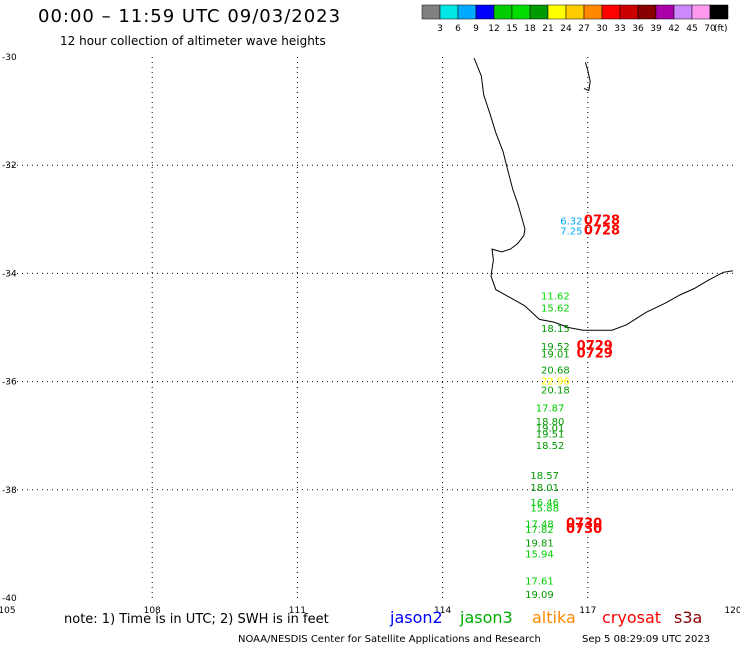 The image size is (740, 650). Describe the element at coordinates (619, 29) in the screenshot. I see `legend-tick-label: 33` at that location.